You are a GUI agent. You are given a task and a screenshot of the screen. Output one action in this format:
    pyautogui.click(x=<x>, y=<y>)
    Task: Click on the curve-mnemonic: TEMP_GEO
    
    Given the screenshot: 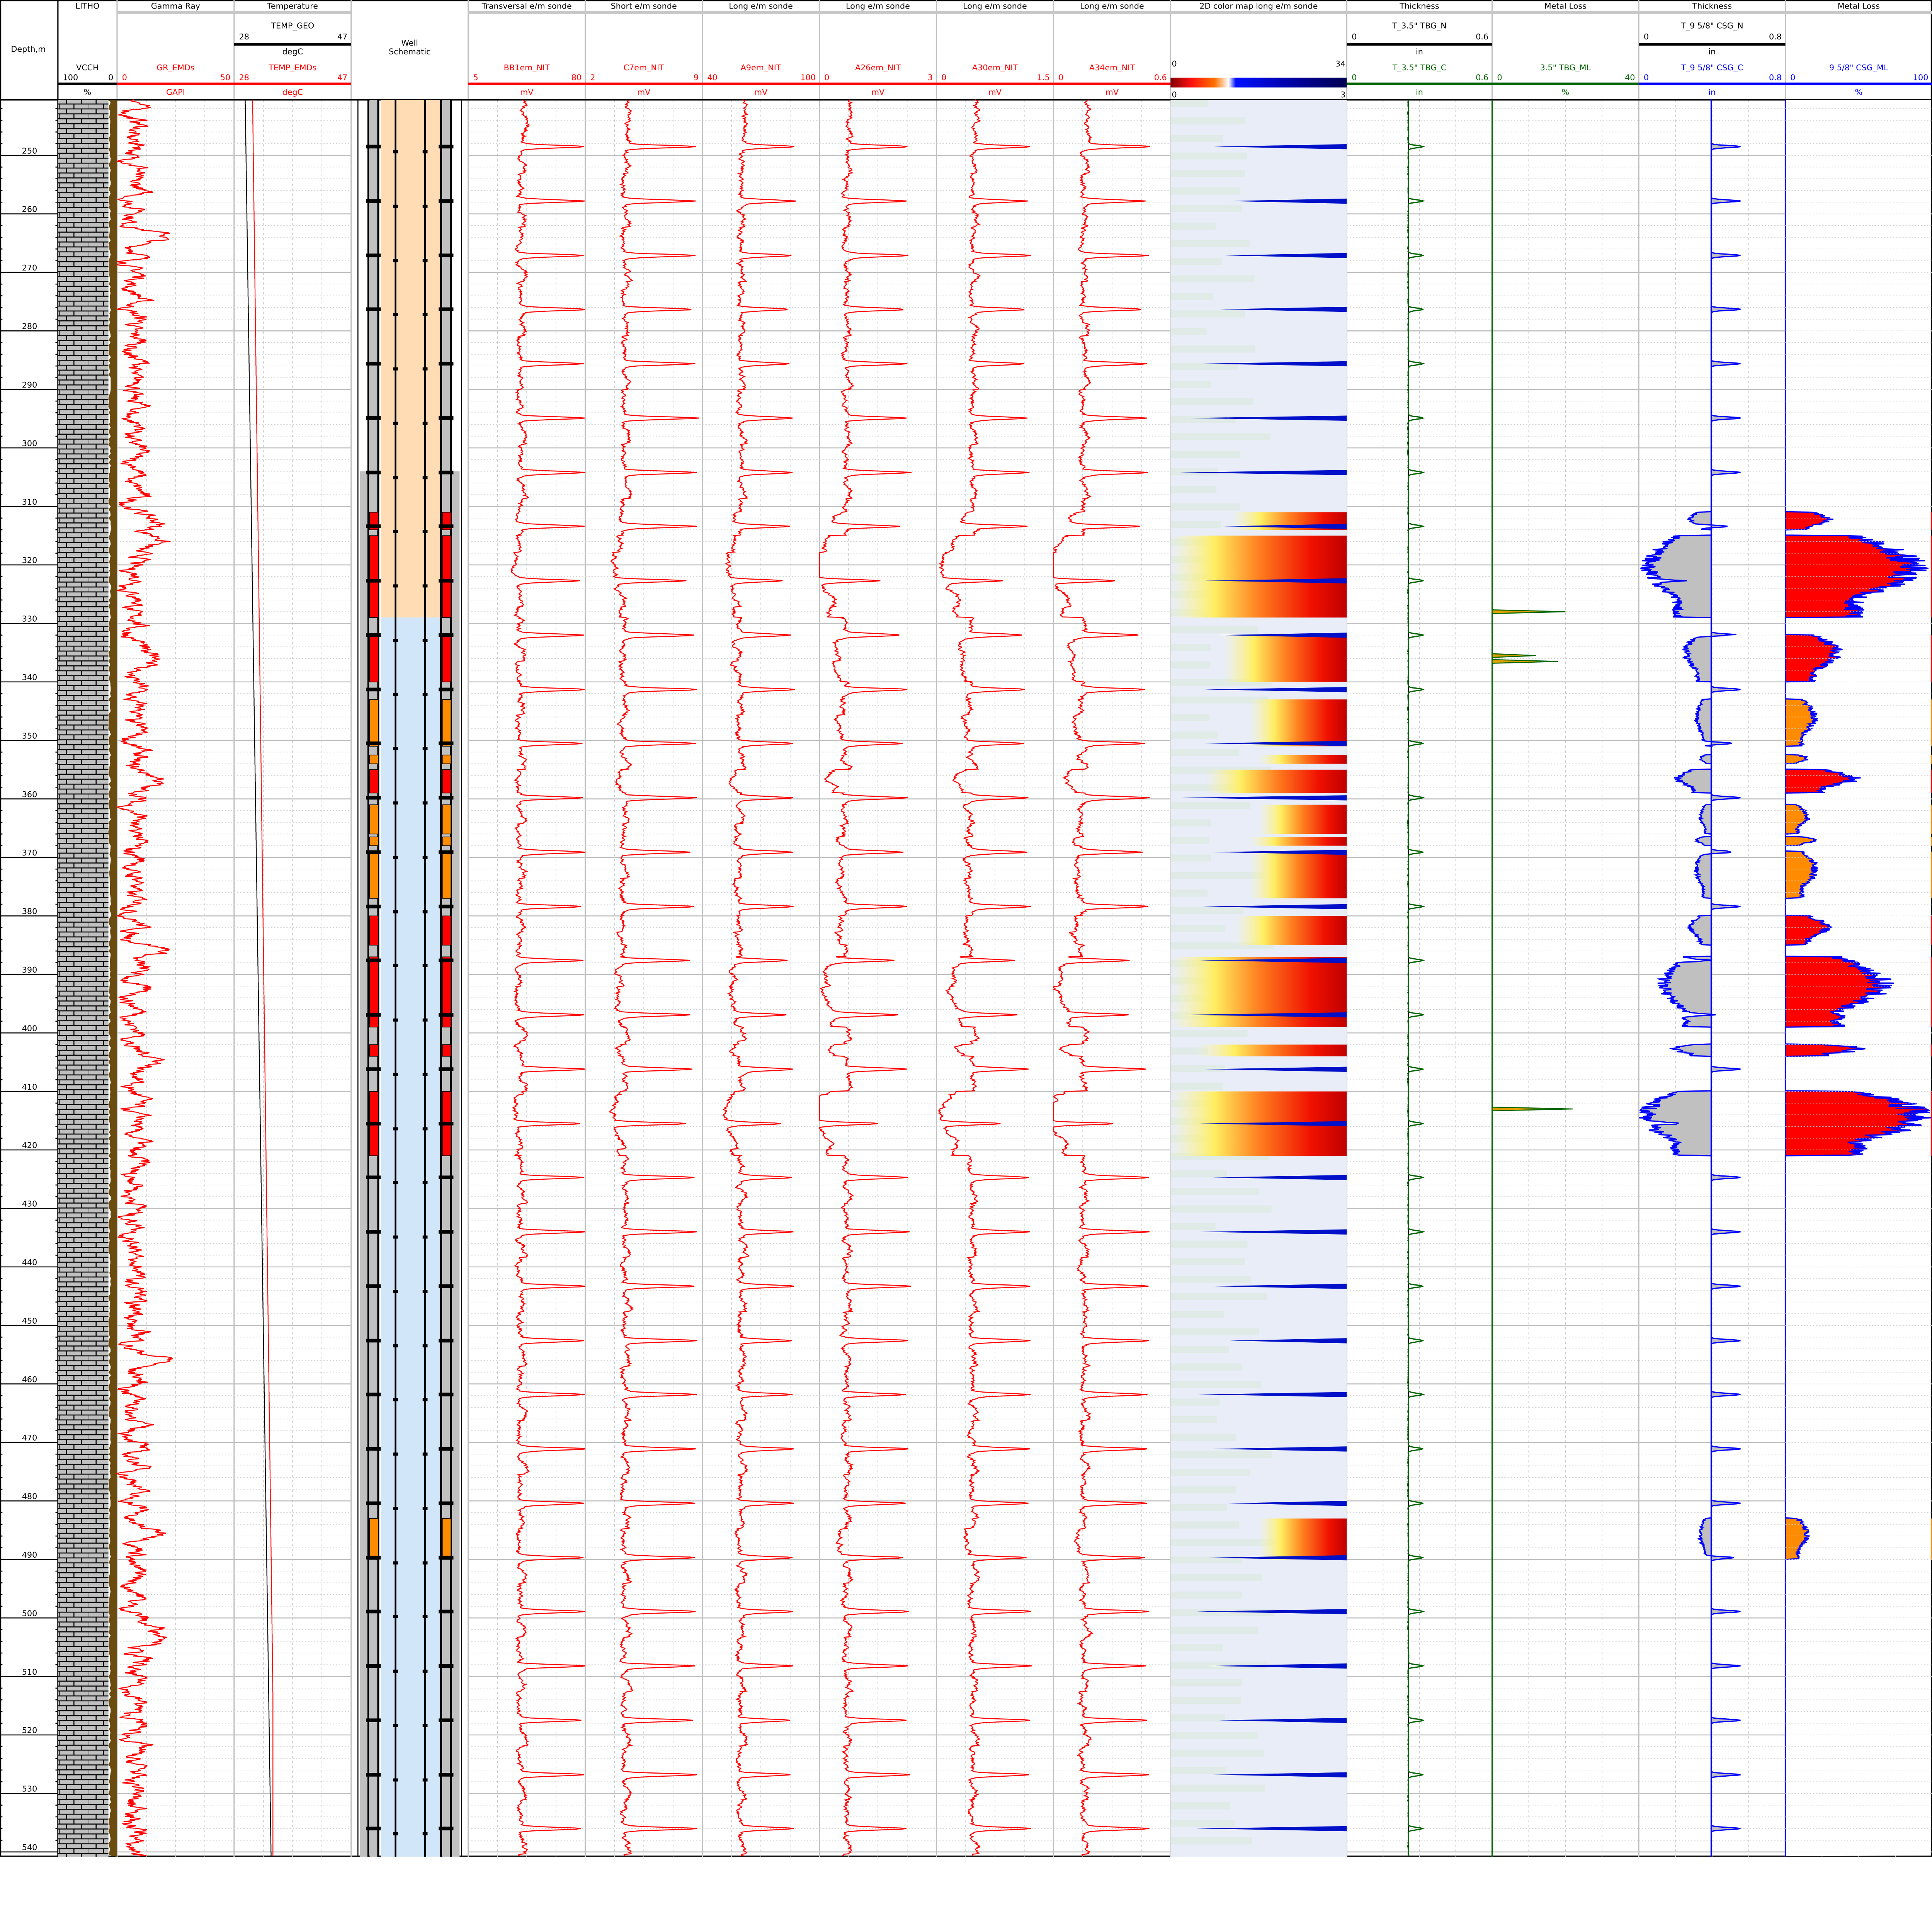 What is the action you would take?
    pyautogui.click(x=292, y=26)
    